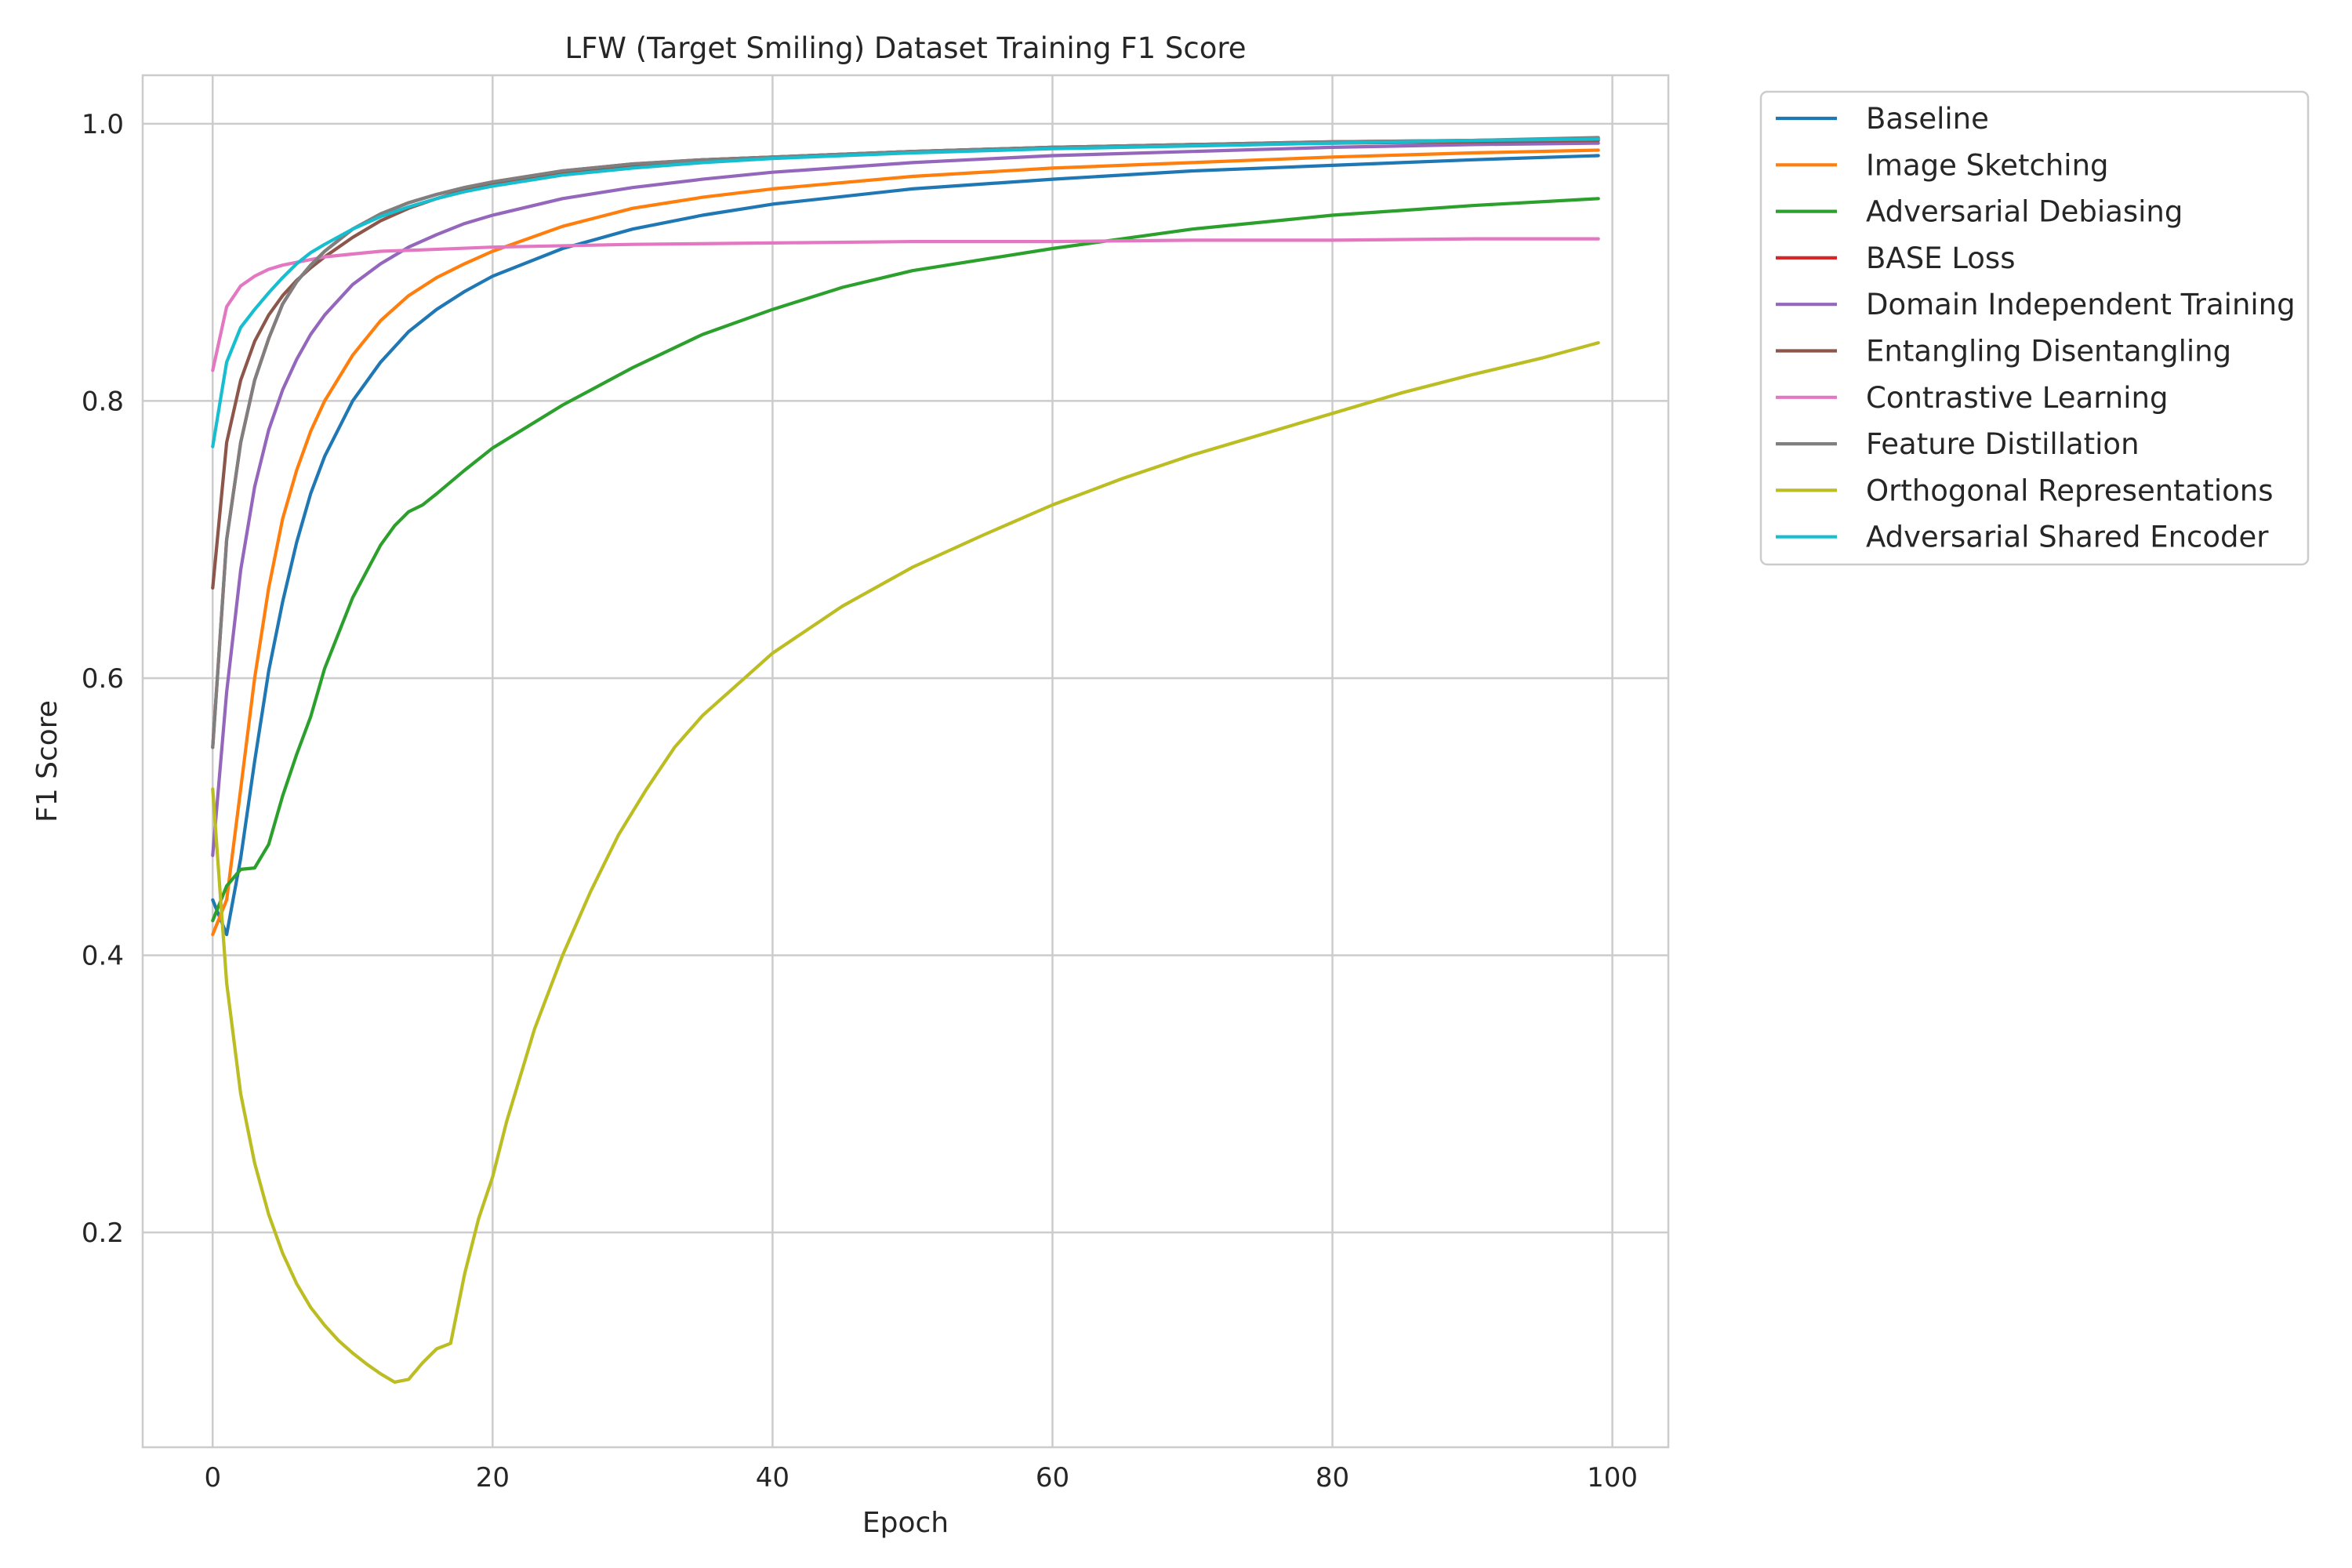 The width and height of the screenshot is (2352, 1568). What do you see at coordinates (1940, 258) in the screenshot?
I see `legend-label: BASE Loss` at bounding box center [1940, 258].